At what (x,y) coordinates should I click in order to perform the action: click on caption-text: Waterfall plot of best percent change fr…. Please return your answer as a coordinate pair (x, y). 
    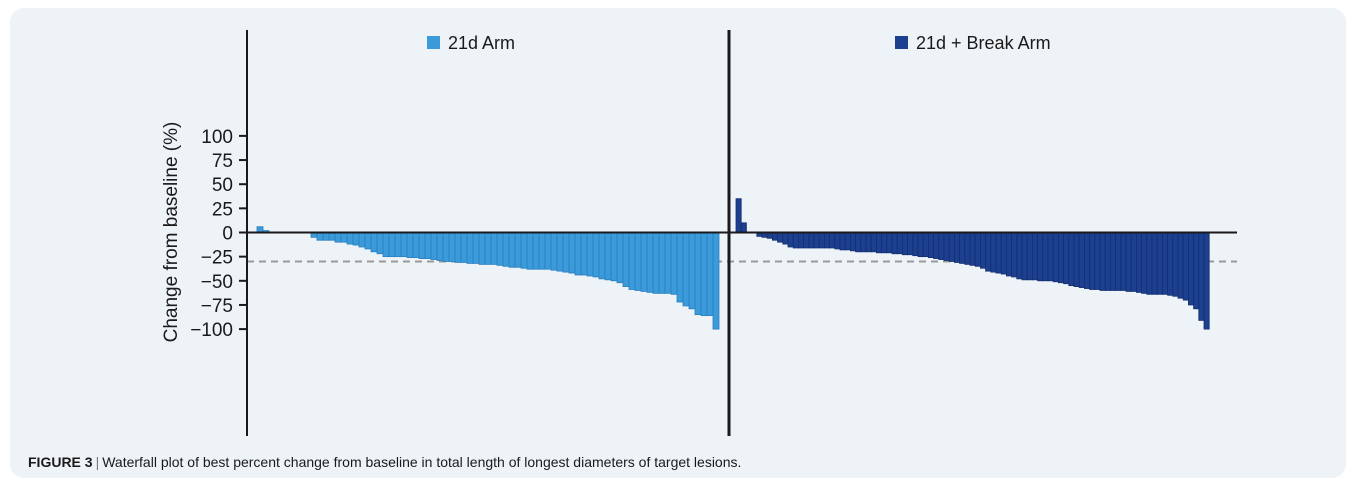
    Looking at the image, I should click on (422, 462).